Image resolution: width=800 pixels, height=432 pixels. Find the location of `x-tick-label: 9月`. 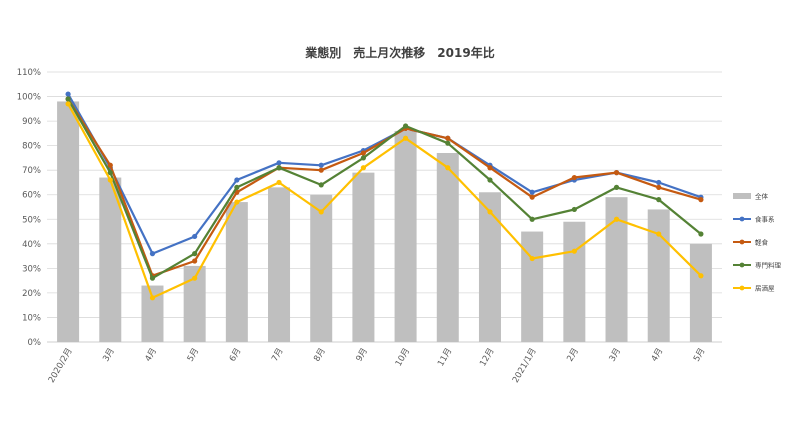

x-tick-label: 9月 is located at coordinates (362, 355).